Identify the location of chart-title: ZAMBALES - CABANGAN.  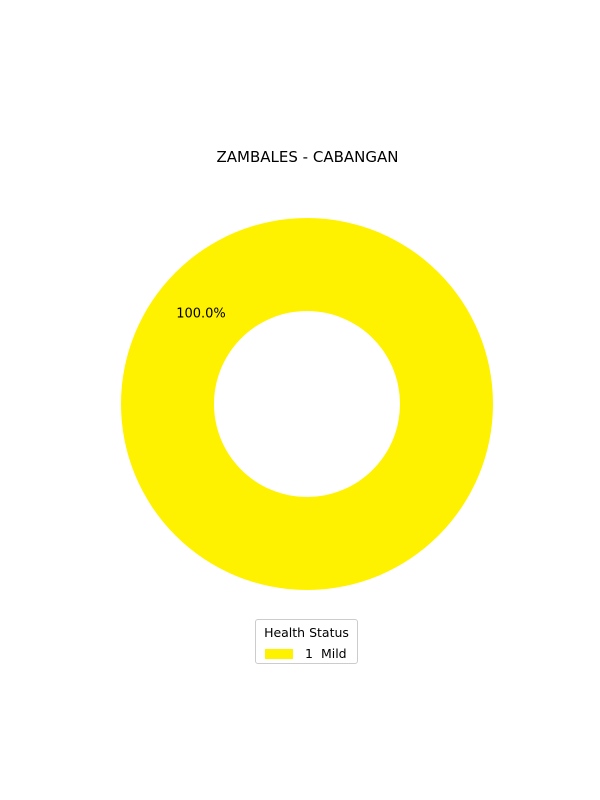
(307, 157).